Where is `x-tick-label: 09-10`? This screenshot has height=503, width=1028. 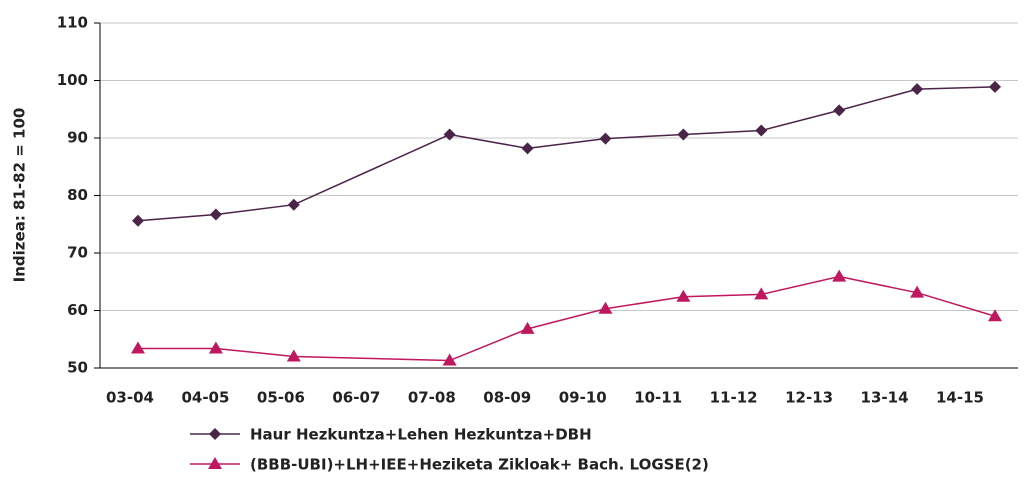
x-tick-label: 09-10 is located at coordinates (583, 398).